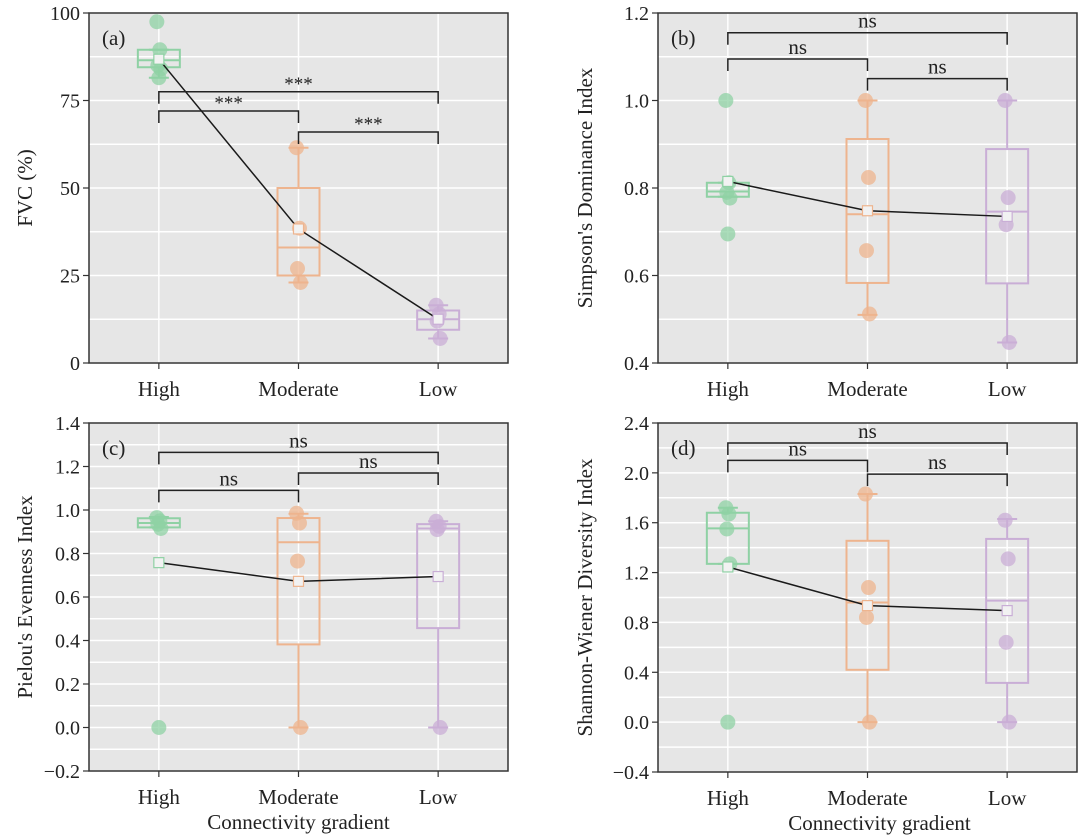 This screenshot has height=840, width=1079. I want to click on y-axis-label: FVC (%), so click(25, 188).